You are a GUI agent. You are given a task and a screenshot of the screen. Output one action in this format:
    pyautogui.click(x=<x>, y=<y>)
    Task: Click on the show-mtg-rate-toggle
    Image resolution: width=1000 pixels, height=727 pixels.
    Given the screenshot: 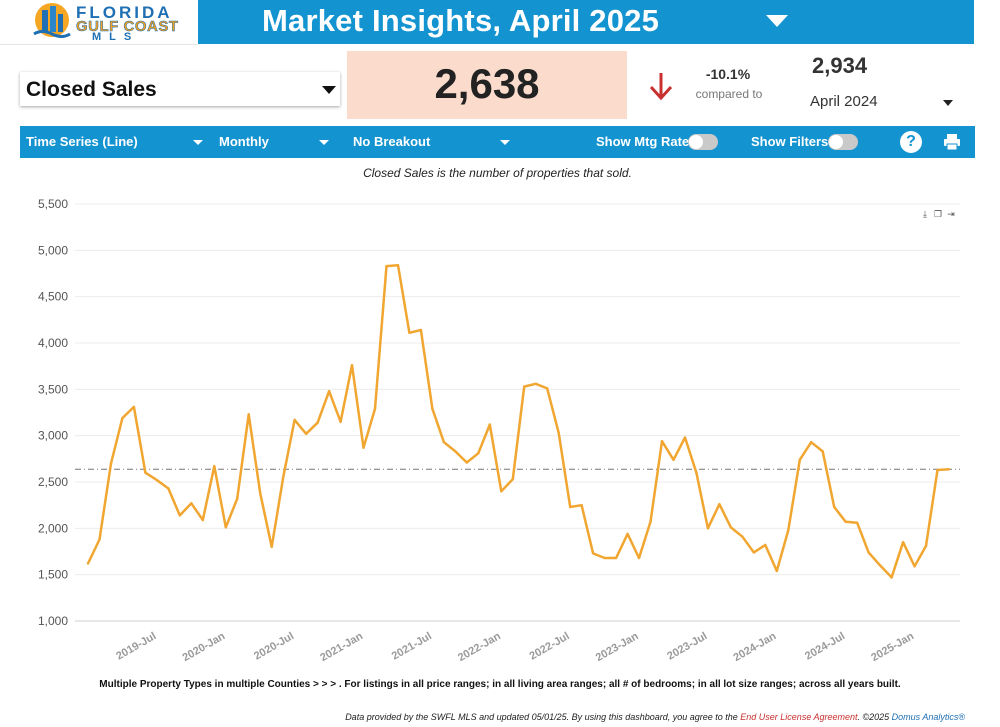 What is the action you would take?
    pyautogui.click(x=703, y=142)
    